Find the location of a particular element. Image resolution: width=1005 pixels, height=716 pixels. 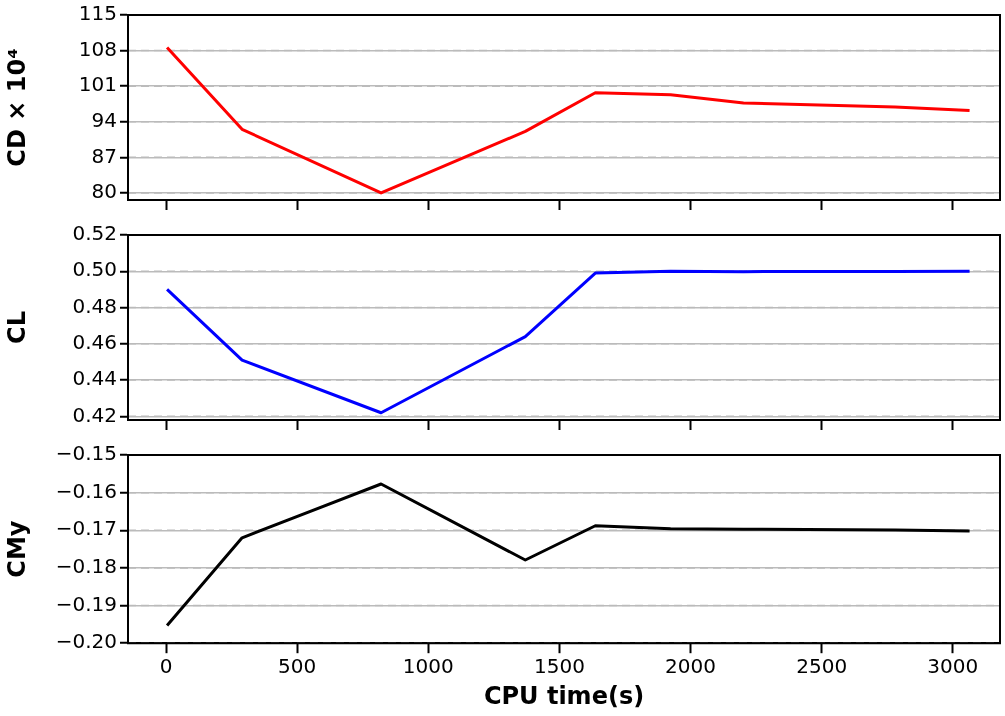

x-tick-label: 2000 is located at coordinates (690, 666).